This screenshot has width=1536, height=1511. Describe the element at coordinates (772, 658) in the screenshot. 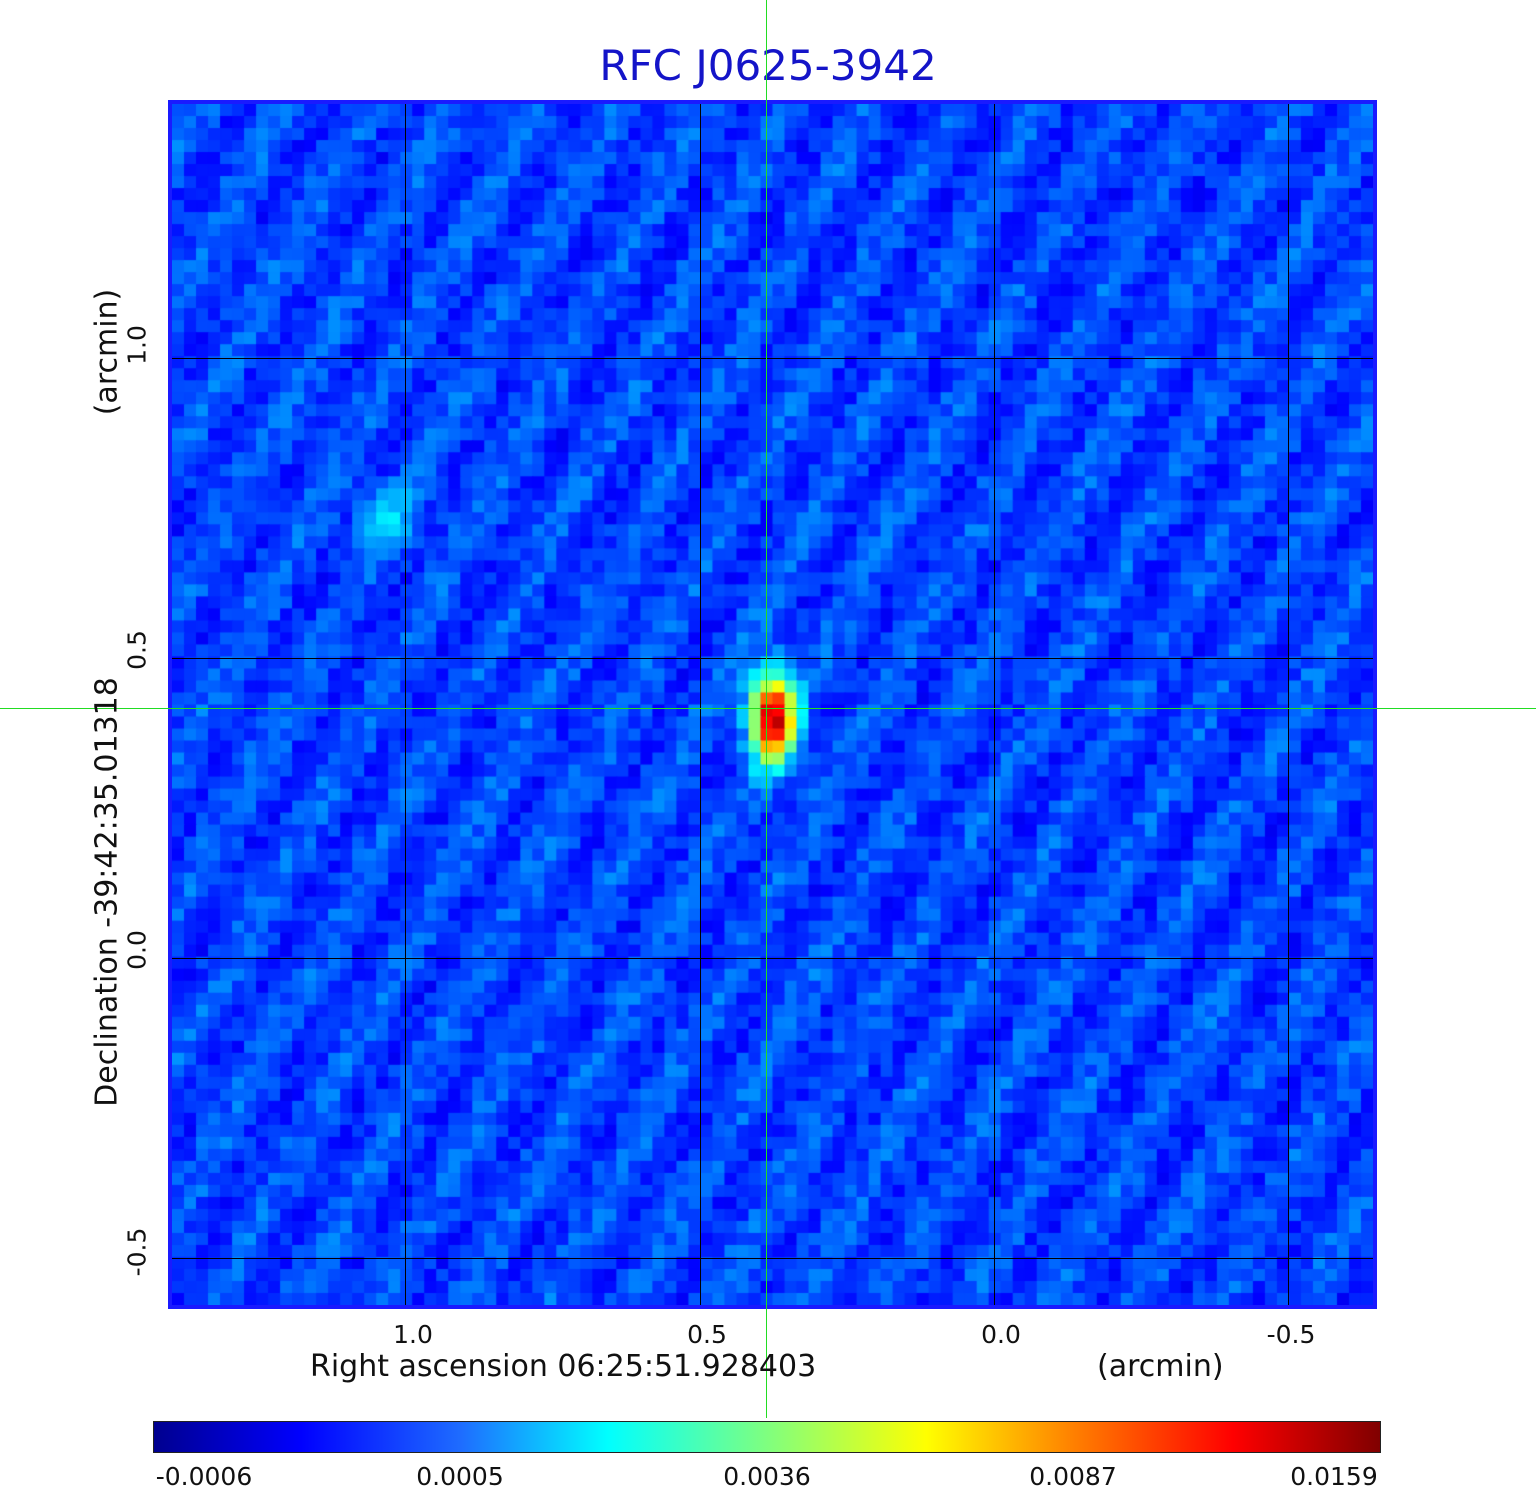

I see `grid-line-dec-0.5` at that location.